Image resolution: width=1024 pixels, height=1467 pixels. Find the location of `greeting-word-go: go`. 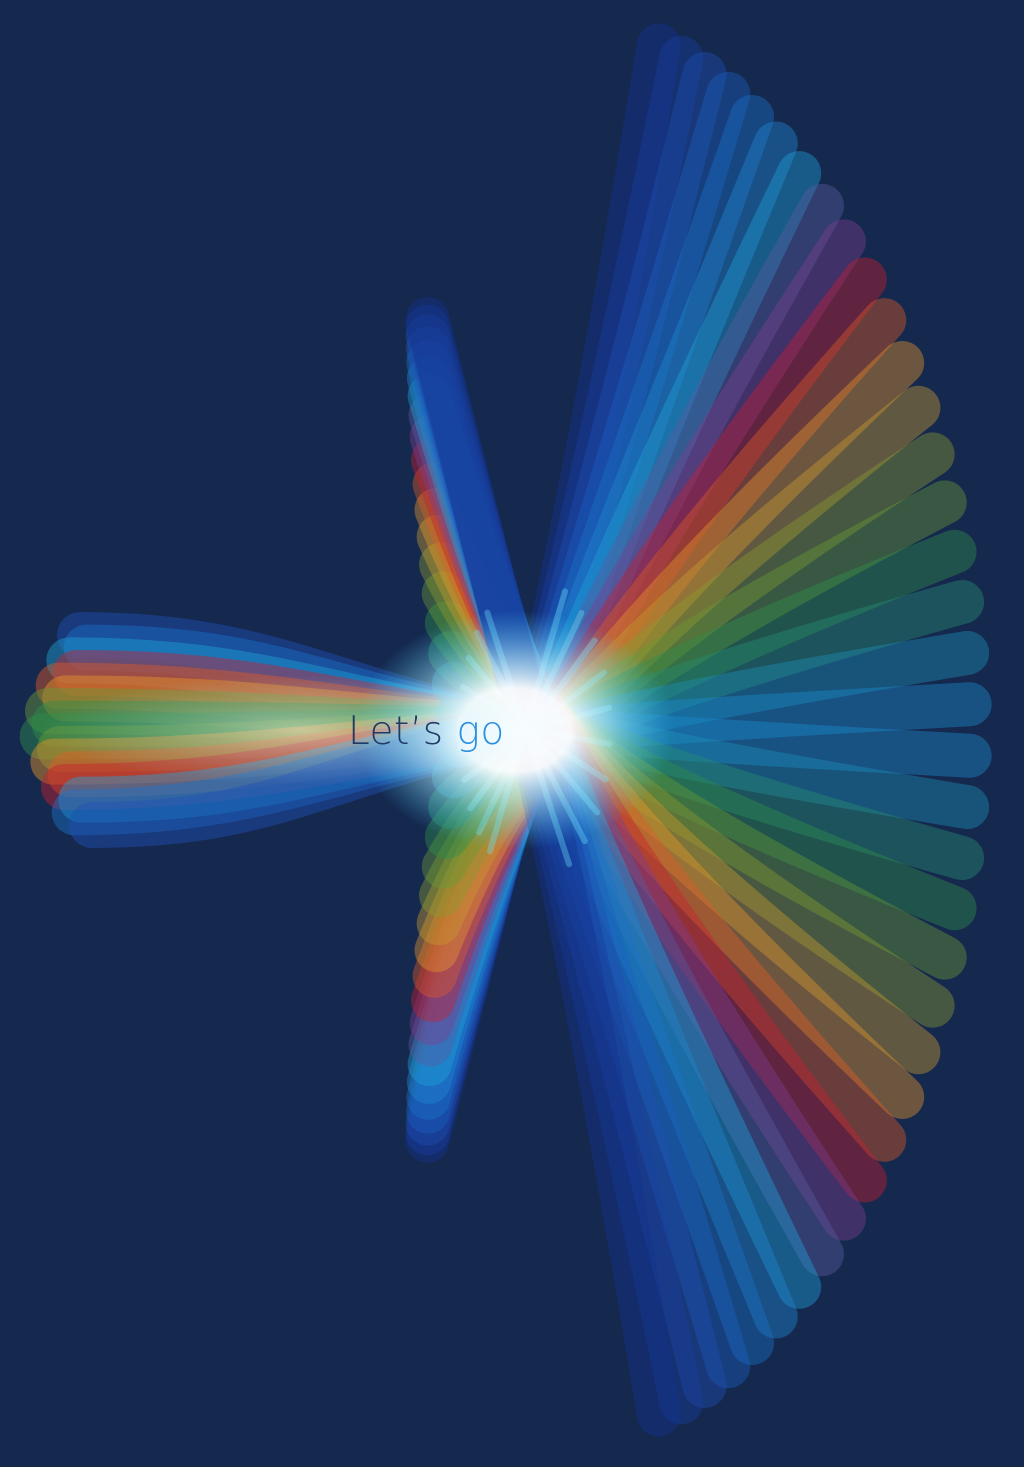

greeting-word-go: go is located at coordinates (480, 731).